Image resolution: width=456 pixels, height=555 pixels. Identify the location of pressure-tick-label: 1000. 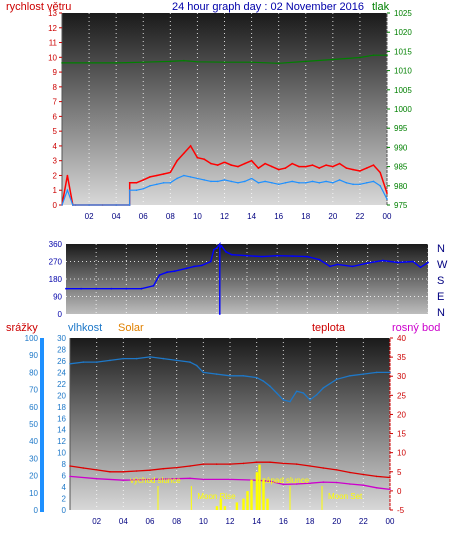
(403, 109).